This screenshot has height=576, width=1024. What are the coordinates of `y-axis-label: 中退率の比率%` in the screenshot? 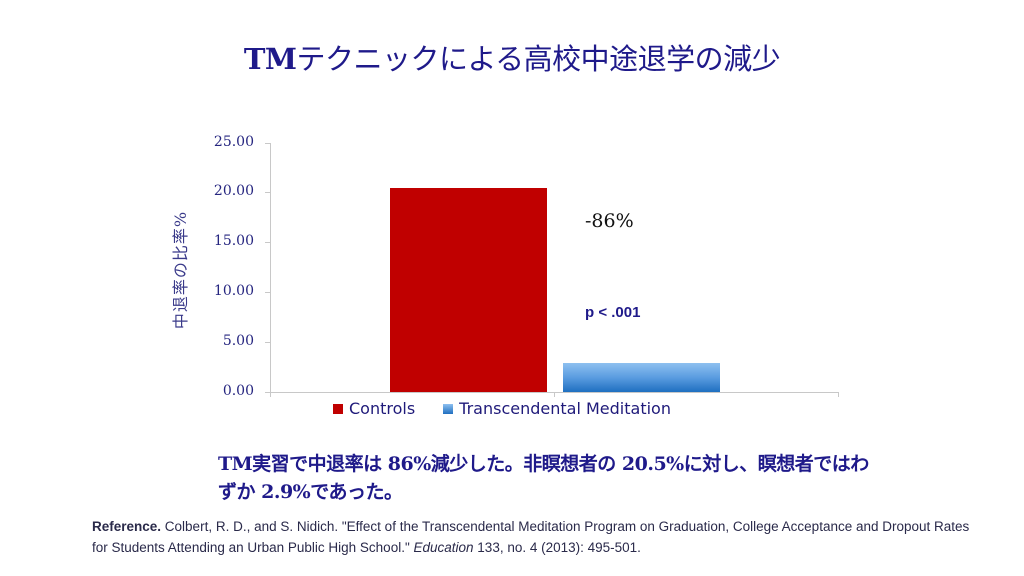 It's located at (180, 270).